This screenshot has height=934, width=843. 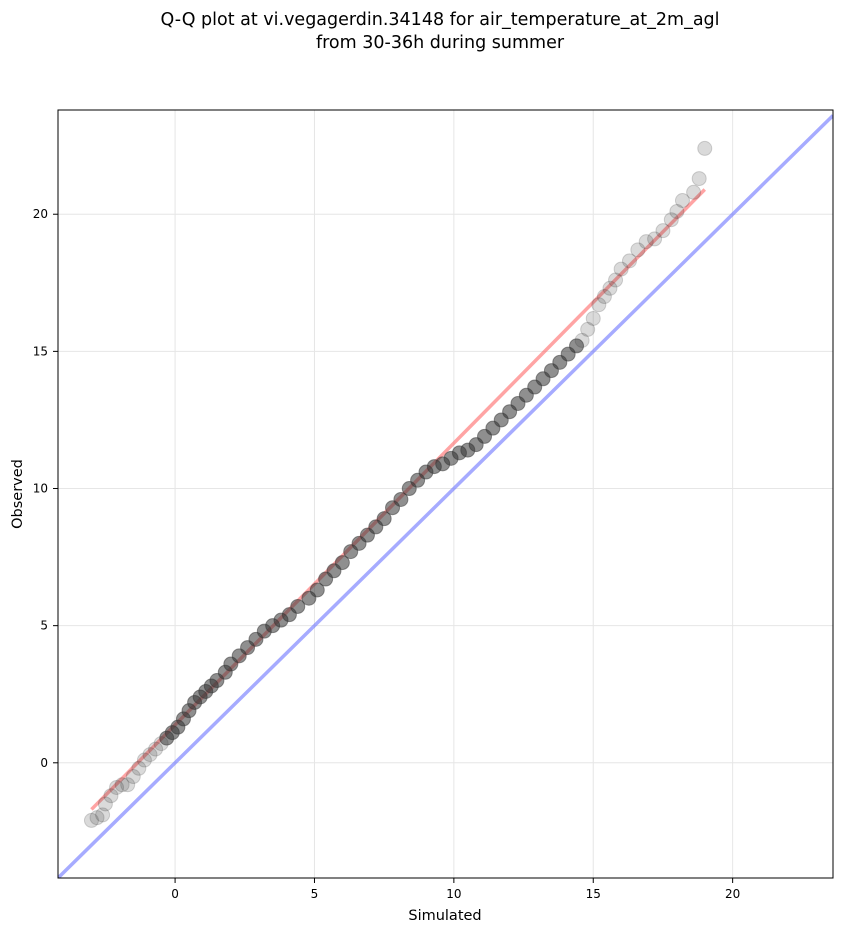 I want to click on title-line-2: from 30-36h during summer, so click(x=440, y=43).